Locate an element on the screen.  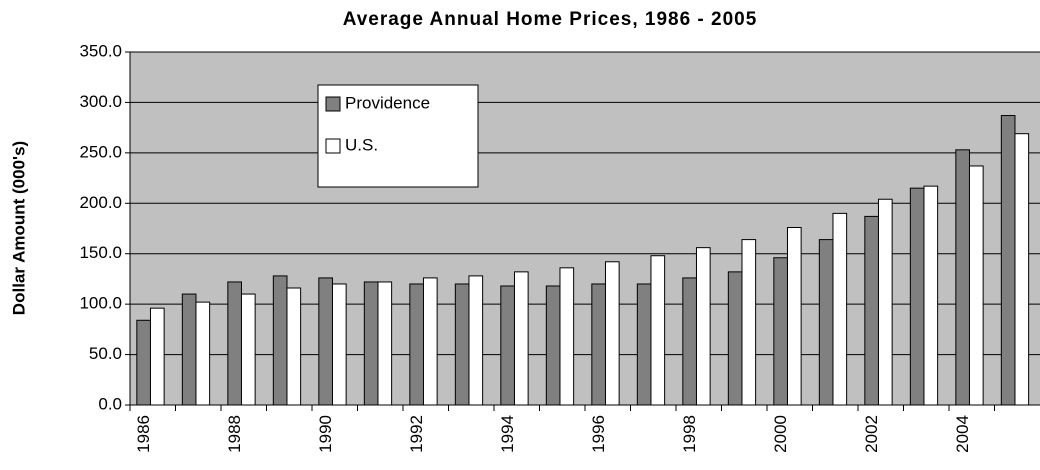
x-tick-label: 1998 is located at coordinates (689, 434).